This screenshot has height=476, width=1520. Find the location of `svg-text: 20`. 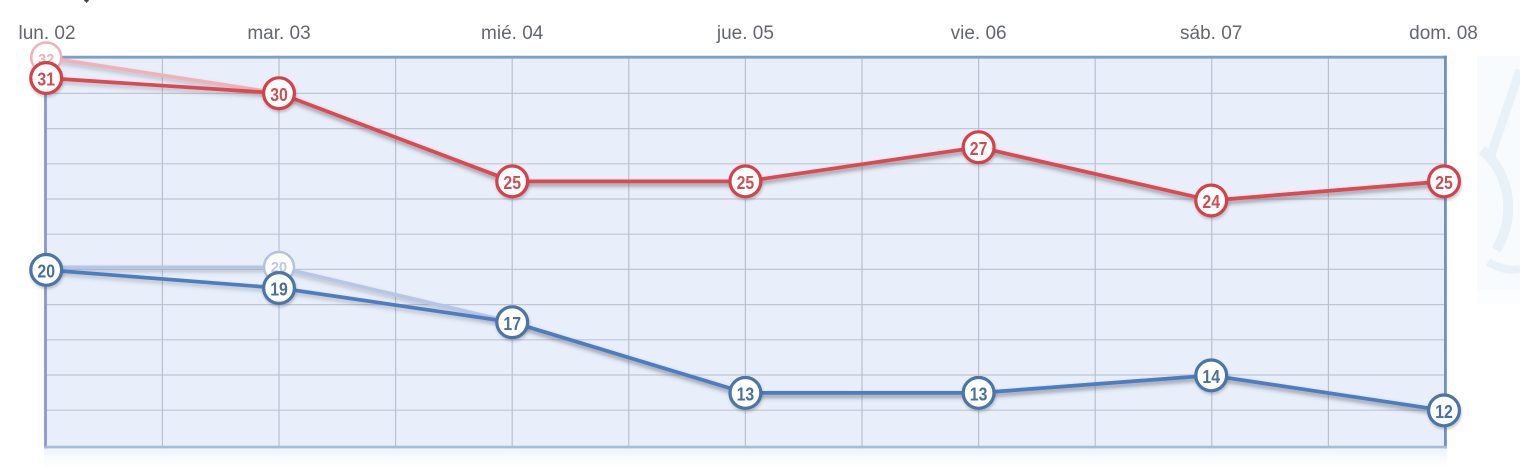

svg-text: 20 is located at coordinates (46, 271).